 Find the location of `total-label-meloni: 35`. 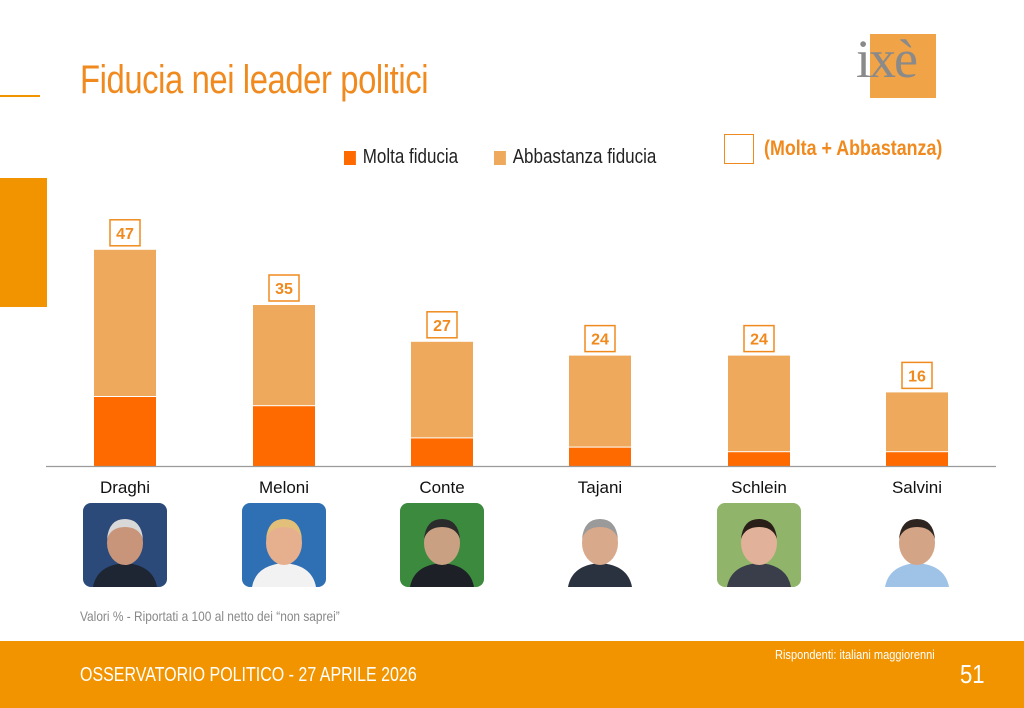

total-label-meloni: 35 is located at coordinates (284, 289).